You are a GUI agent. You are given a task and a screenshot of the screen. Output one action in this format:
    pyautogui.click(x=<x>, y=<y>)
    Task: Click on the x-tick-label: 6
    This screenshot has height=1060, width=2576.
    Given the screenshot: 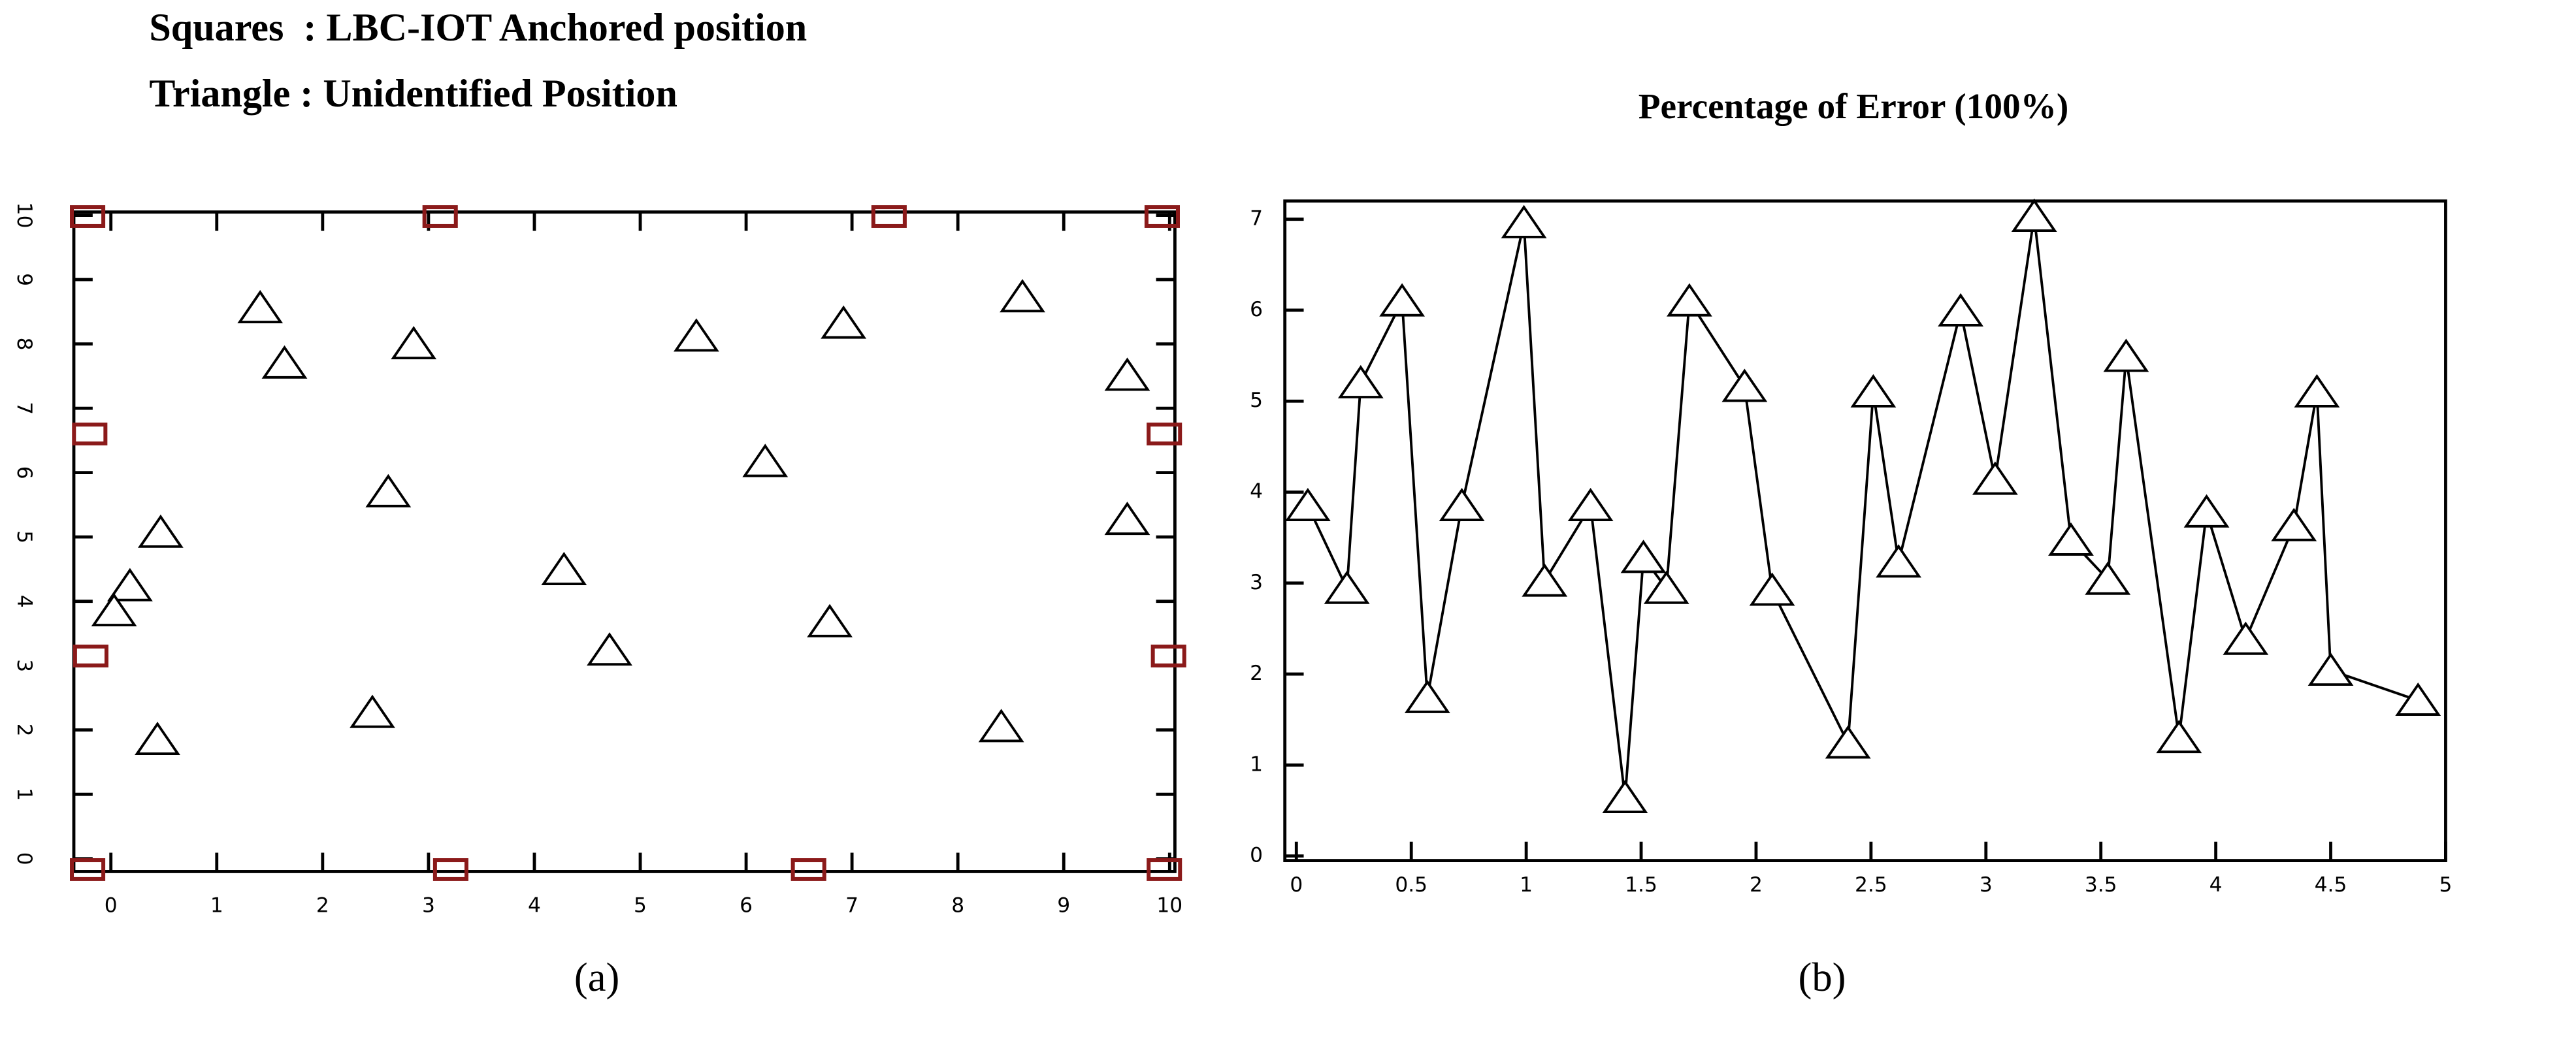 What is the action you would take?
    pyautogui.click(x=746, y=905)
    